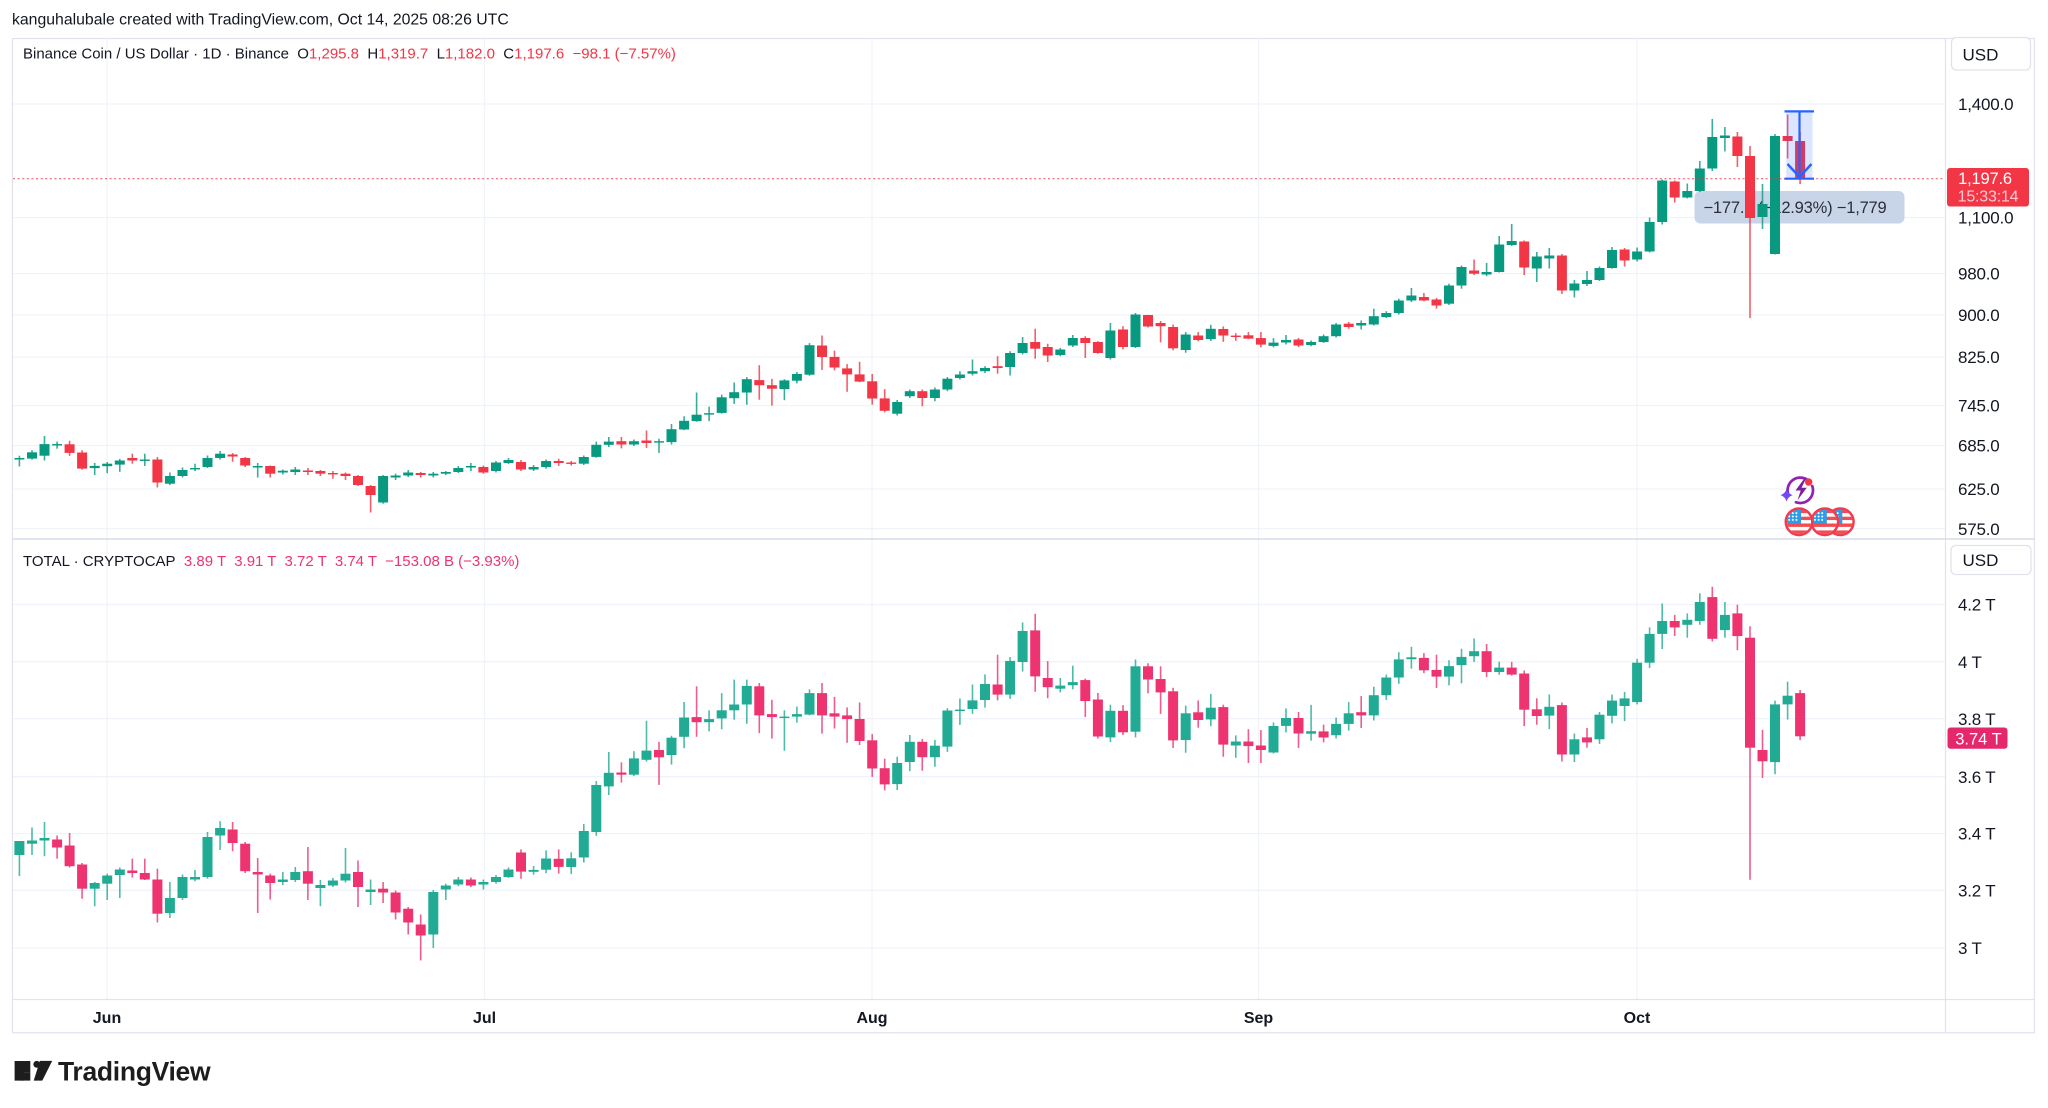  Describe the element at coordinates (1795, 208) in the screenshot. I see `svg-text: −177.9 (−12.93%) −1,779` at that location.